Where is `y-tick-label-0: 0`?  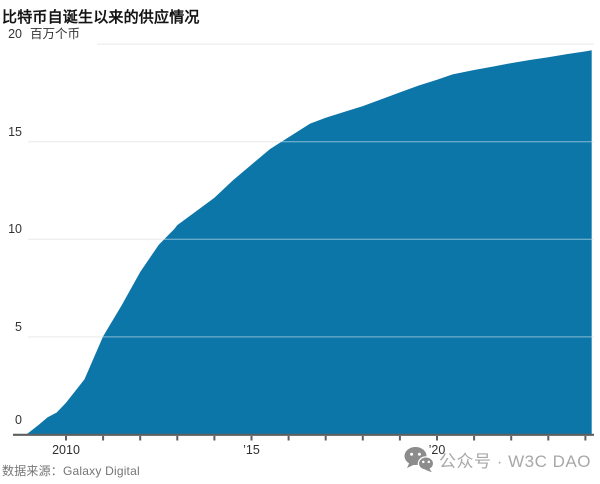
y-tick-label-0: 0 is located at coordinates (18, 420).